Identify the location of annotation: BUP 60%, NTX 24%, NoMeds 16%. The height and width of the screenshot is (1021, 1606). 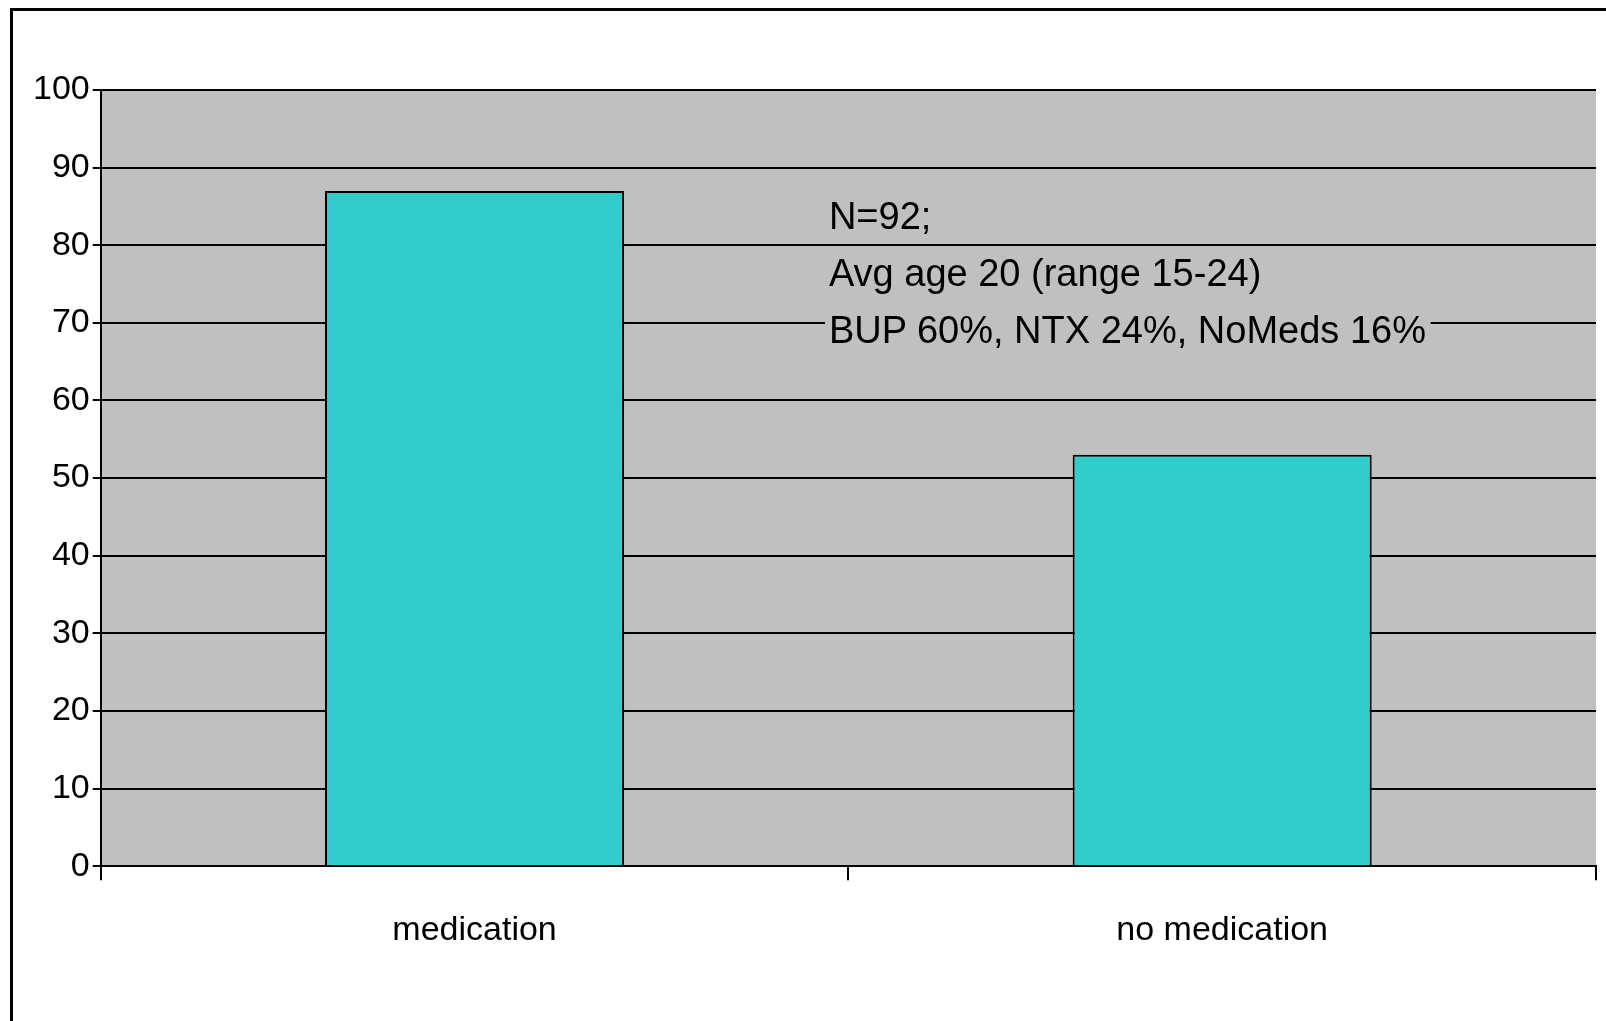
(1127, 329).